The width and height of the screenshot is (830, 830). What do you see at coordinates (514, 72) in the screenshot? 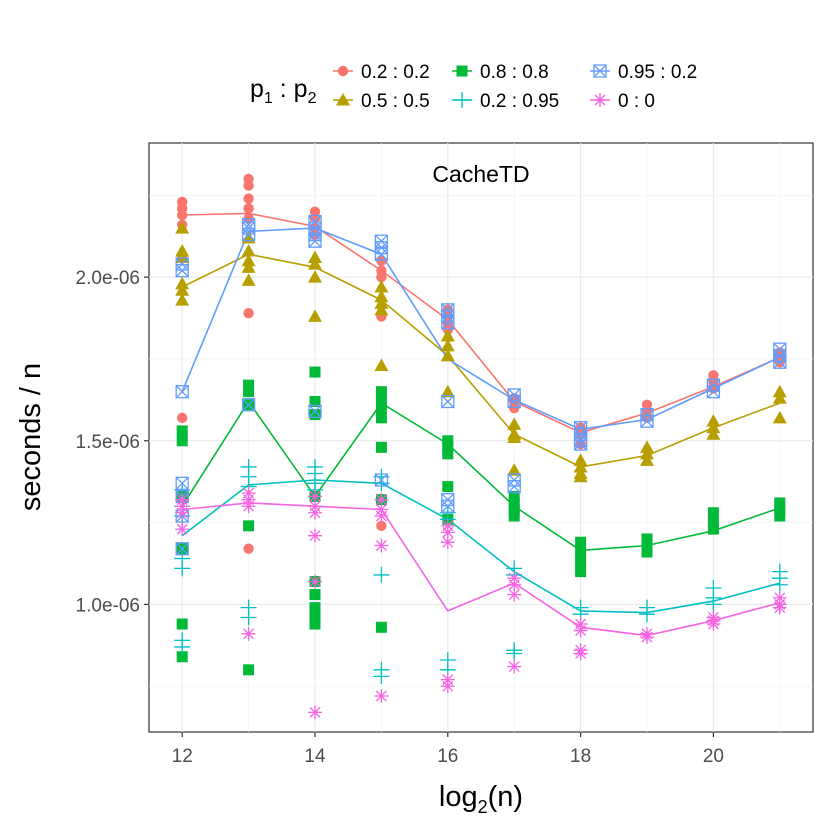
I see `legend-label: 0.8` at bounding box center [514, 72].